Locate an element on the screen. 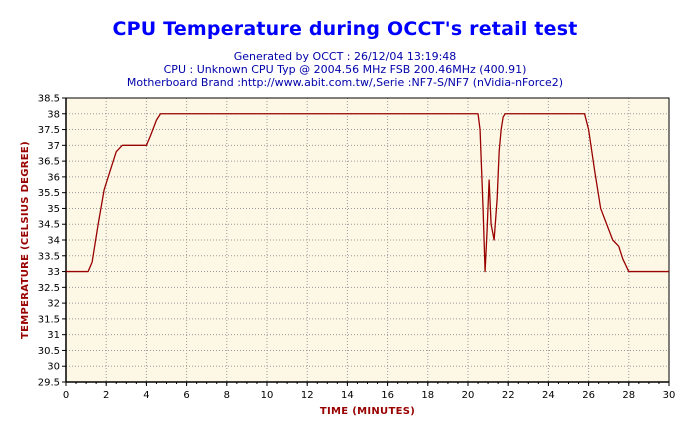 The height and width of the screenshot is (435, 690). y-tick-label: 31.5 is located at coordinates (49, 319).